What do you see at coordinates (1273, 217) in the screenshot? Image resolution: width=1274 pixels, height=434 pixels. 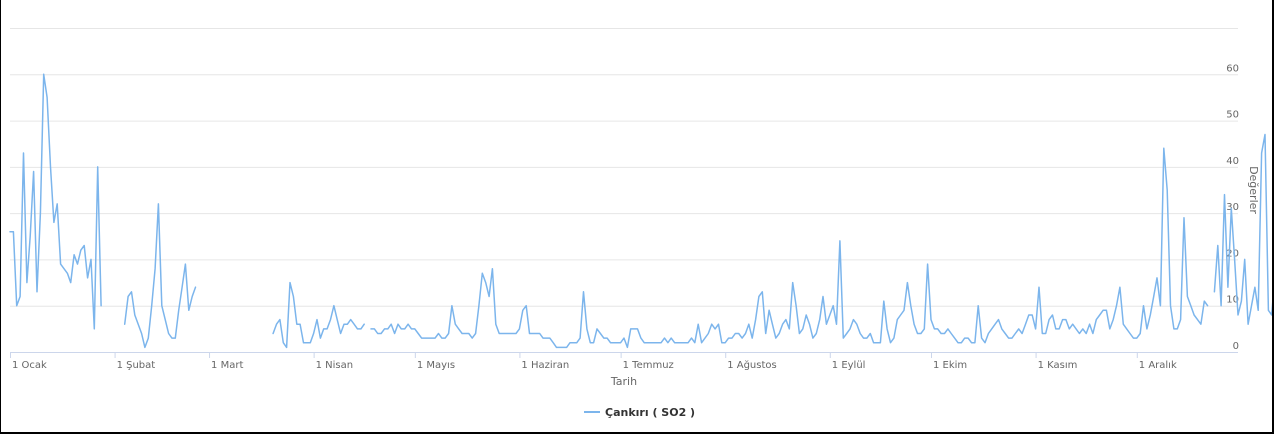 I see `frame-right-border` at bounding box center [1273, 217].